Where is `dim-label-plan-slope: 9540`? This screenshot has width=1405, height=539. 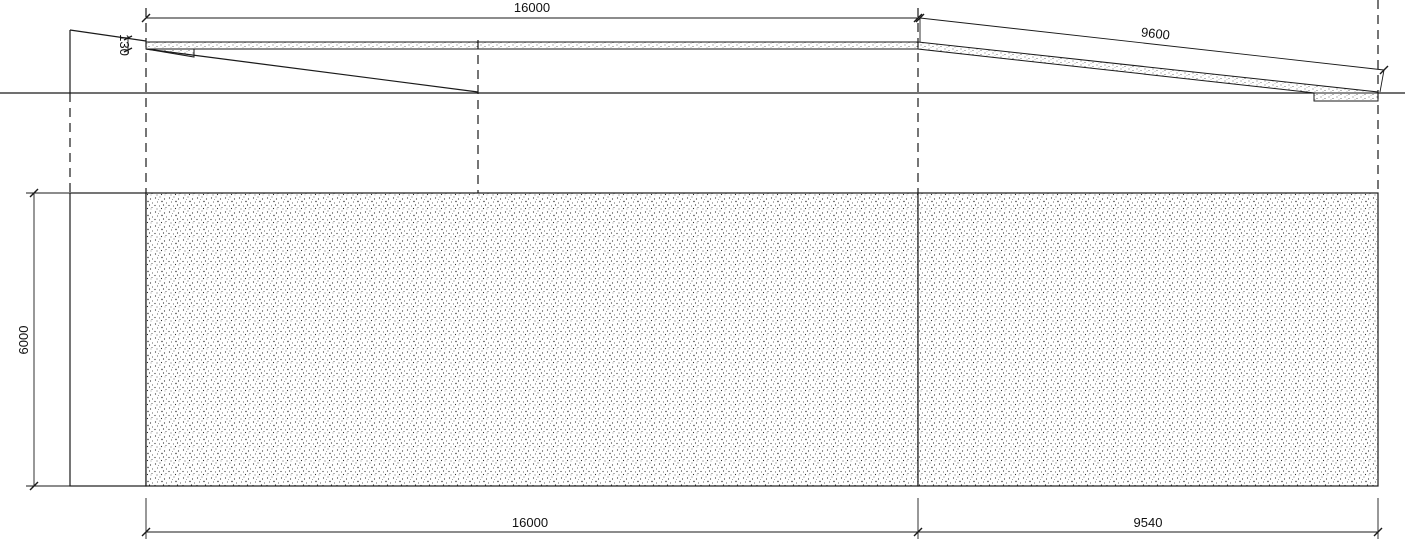
dim-label-plan-slope: 9540 is located at coordinates (1148, 522).